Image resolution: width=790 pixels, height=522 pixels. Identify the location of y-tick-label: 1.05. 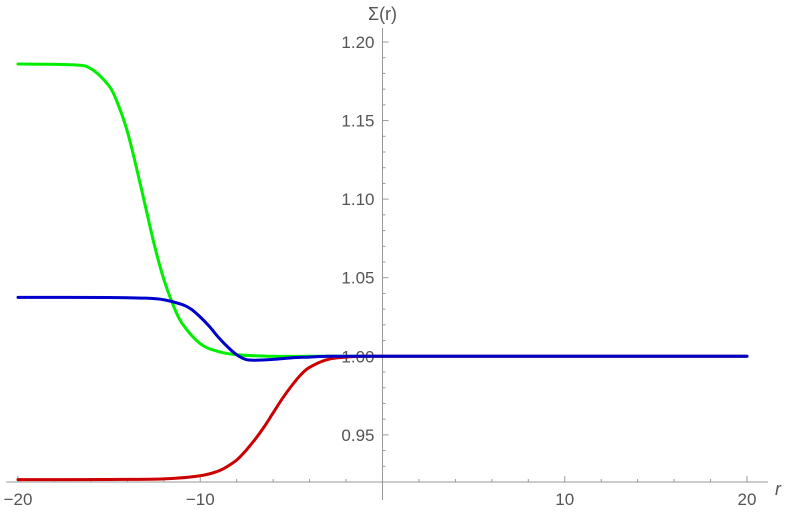
(357, 278).